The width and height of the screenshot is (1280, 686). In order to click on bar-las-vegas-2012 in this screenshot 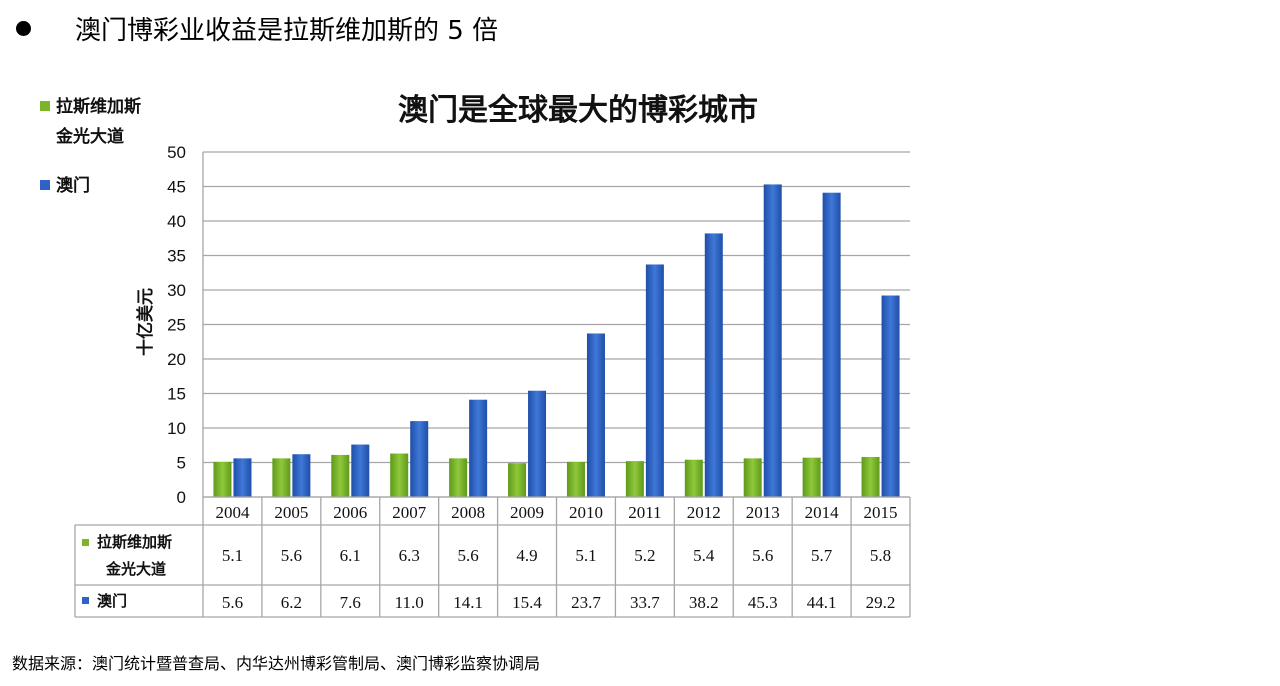, I will do `click(693, 478)`.